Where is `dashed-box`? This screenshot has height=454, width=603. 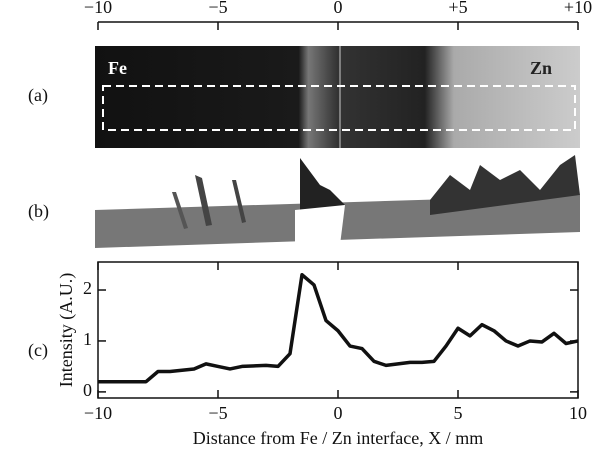 dashed-box is located at coordinates (339, 108).